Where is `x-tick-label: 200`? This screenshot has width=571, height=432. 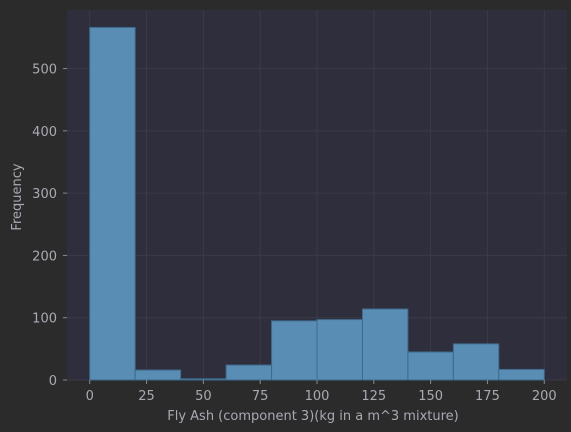 x-tick-label: 200 is located at coordinates (544, 396).